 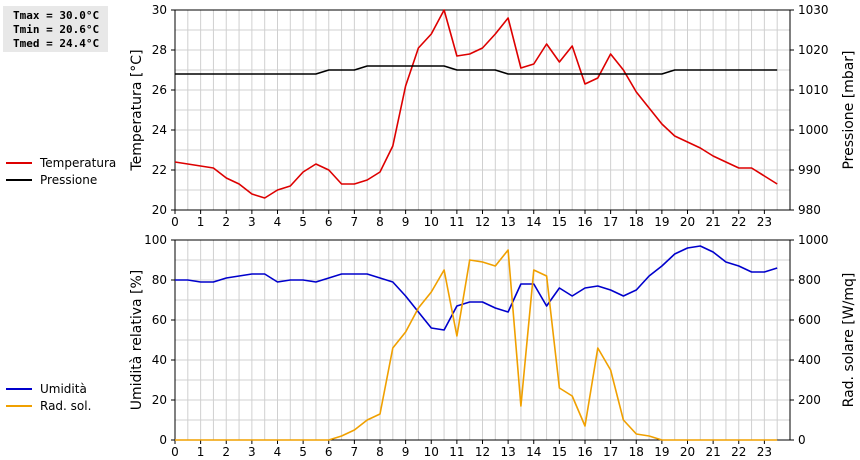 What do you see at coordinates (380, 452) in the screenshot?
I see `panel2-x-tick-label: 8` at bounding box center [380, 452].